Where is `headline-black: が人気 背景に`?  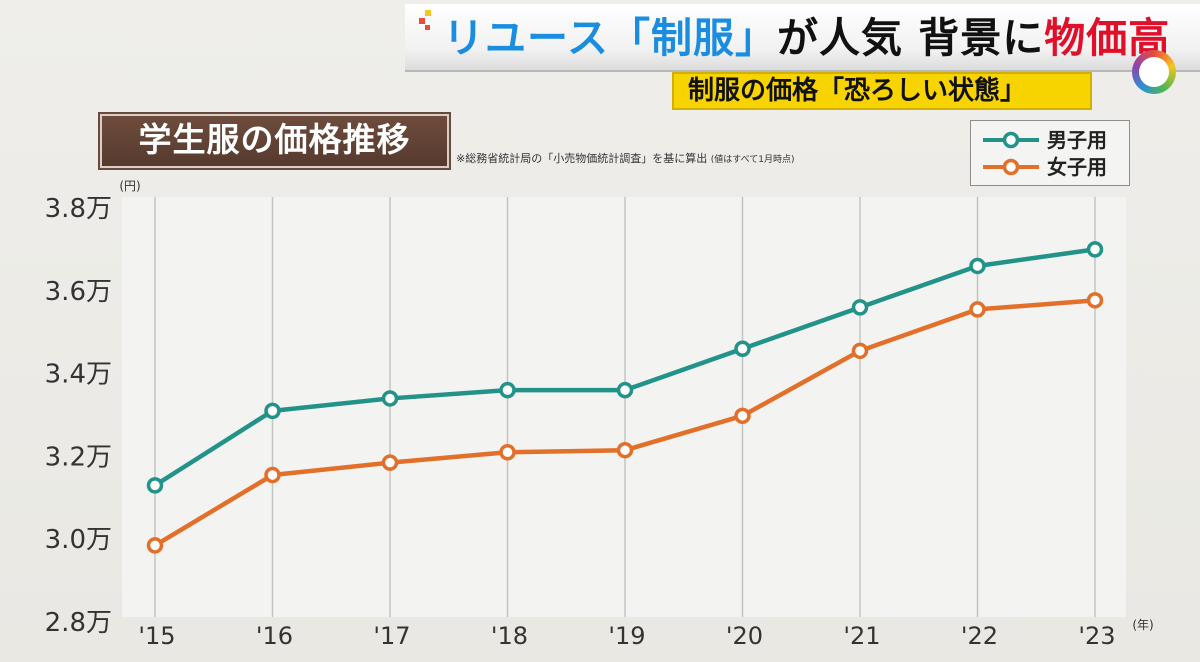 headline-black: が人気 背景に is located at coordinates (910, 38).